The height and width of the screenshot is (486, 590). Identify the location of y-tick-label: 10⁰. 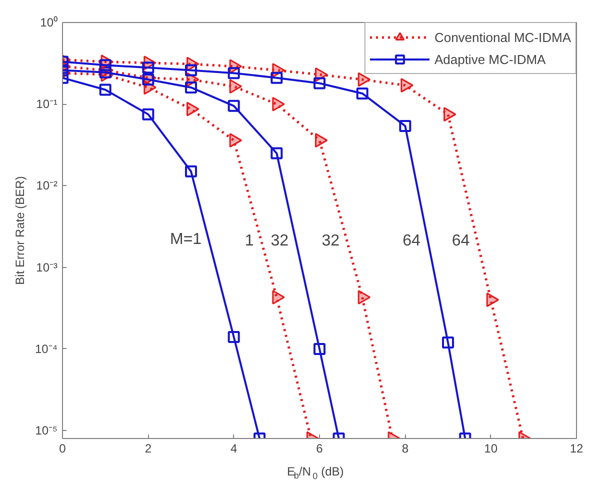
(49, 23).